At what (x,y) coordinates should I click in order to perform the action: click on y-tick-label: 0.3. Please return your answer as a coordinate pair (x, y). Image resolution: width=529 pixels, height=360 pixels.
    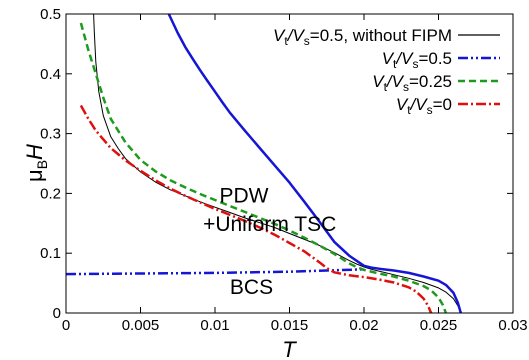
    Looking at the image, I should click on (50, 134).